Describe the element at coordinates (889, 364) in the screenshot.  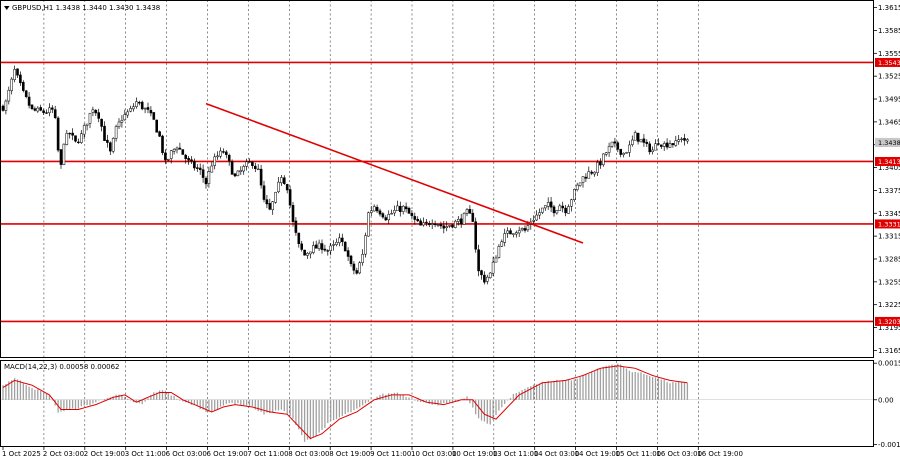
I see `macd-tick-label: 0.00151` at that location.